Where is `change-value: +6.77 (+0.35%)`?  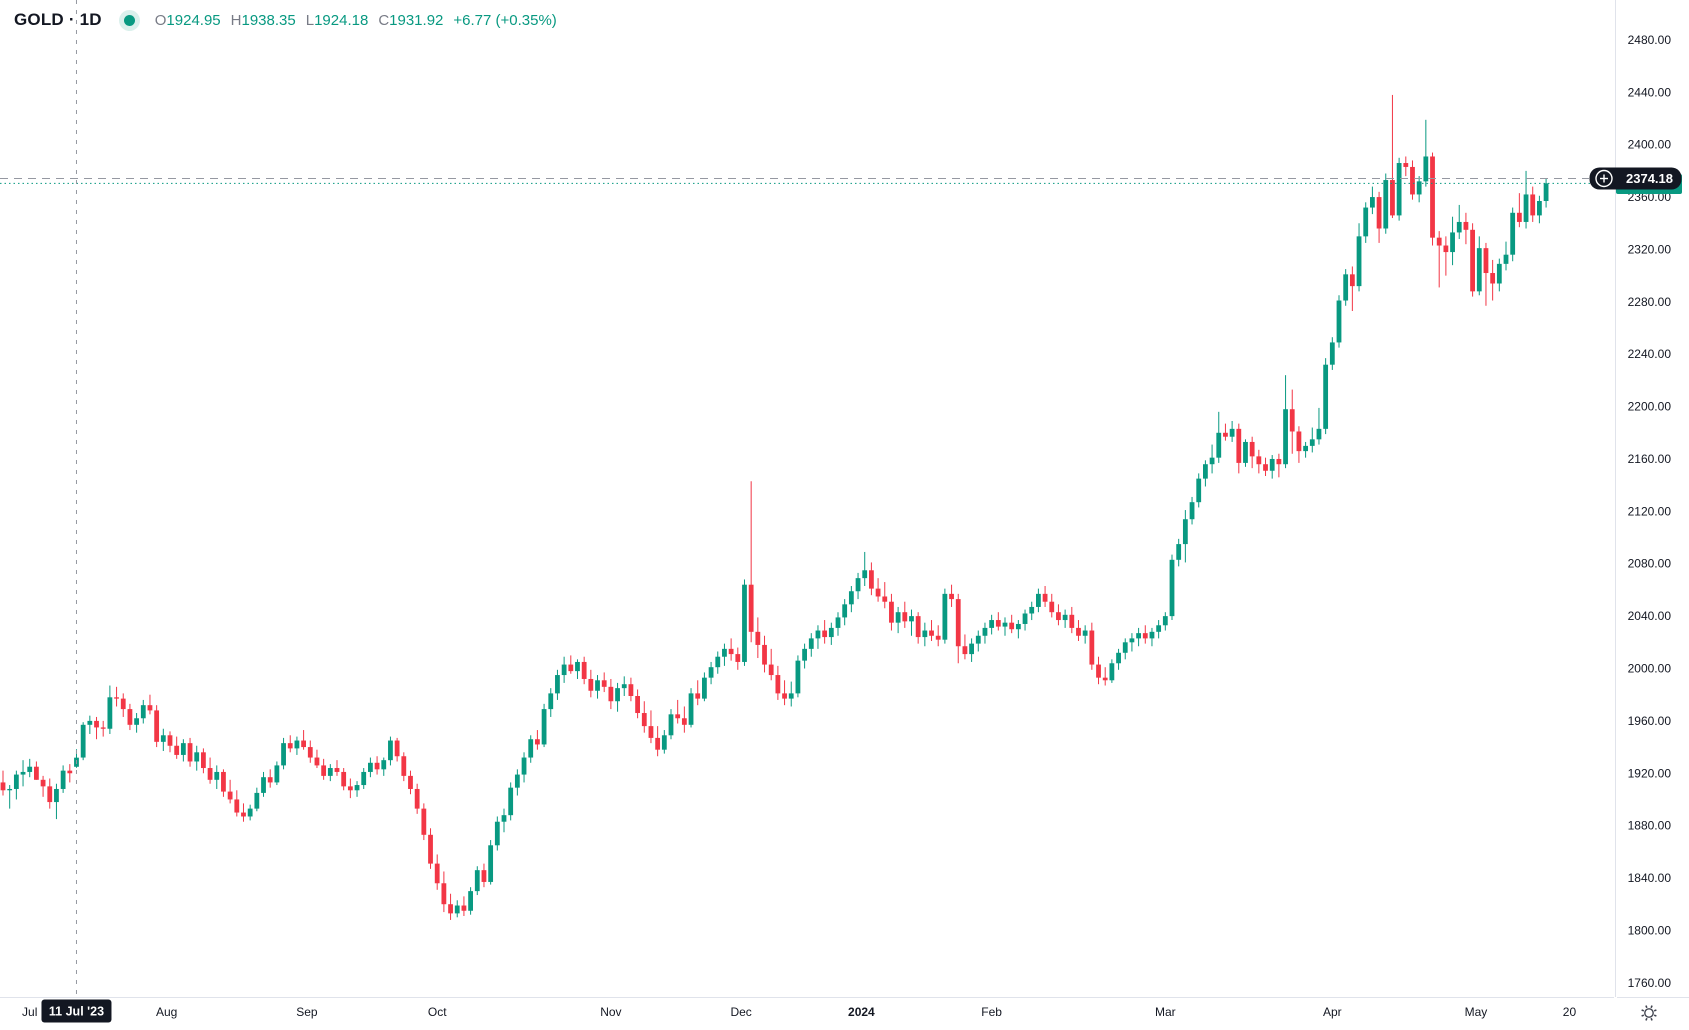 change-value: +6.77 (+0.35%) is located at coordinates (505, 20).